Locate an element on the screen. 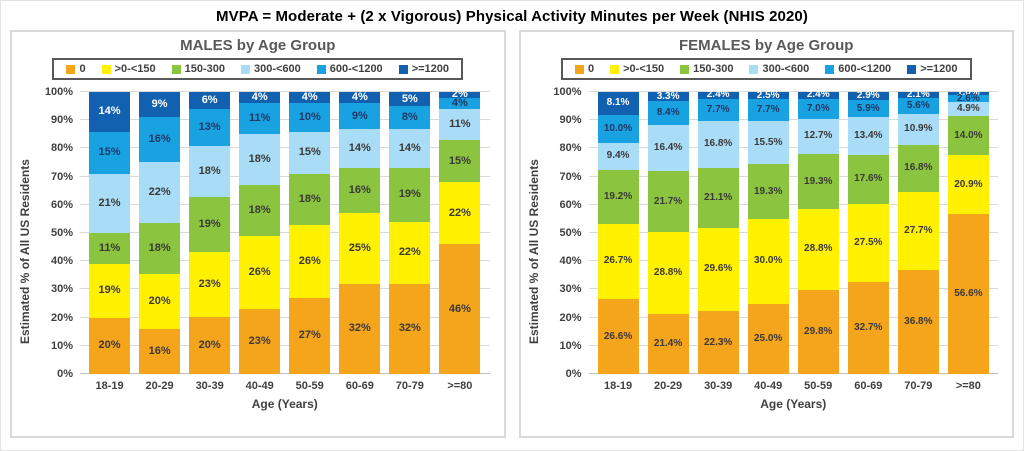 This screenshot has width=1024, height=451. bar-segment: 27% is located at coordinates (310, 335).